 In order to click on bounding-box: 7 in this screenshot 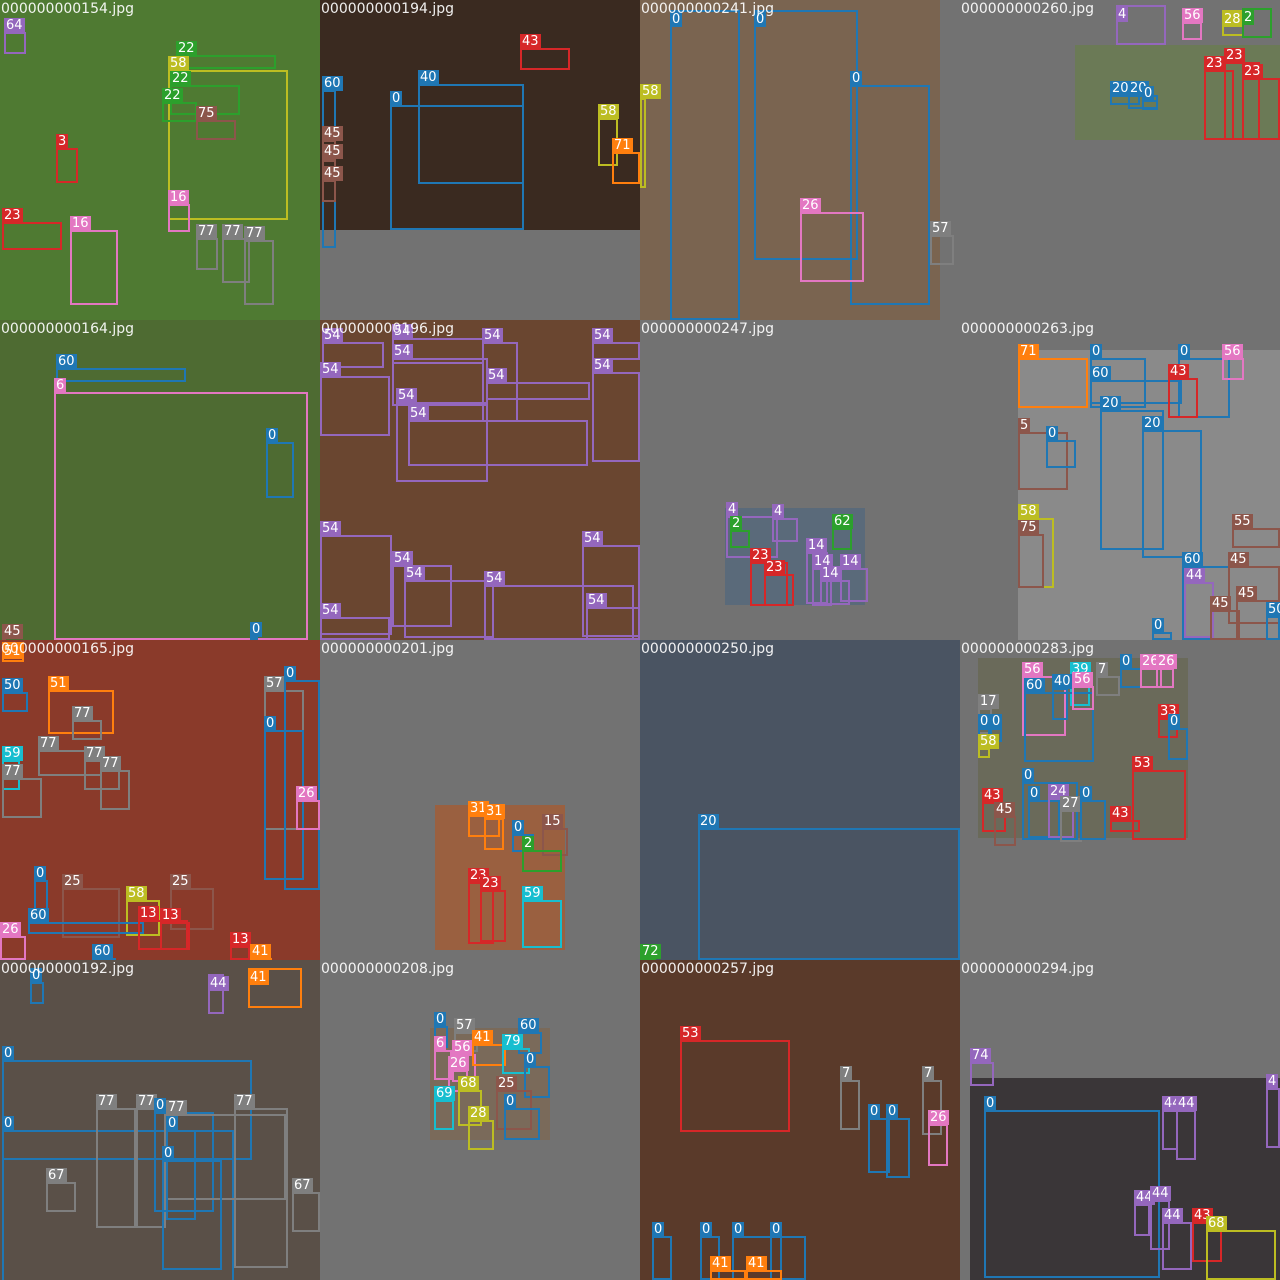, I will do `click(850, 1098)`.